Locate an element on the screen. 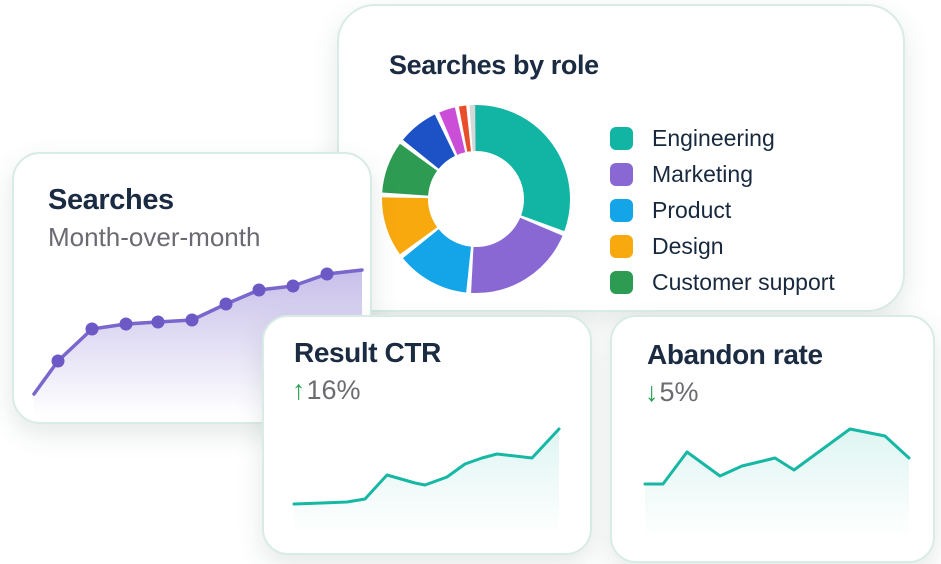  result-ctr-card: Result CTR ↑ 16% is located at coordinates (427, 435).